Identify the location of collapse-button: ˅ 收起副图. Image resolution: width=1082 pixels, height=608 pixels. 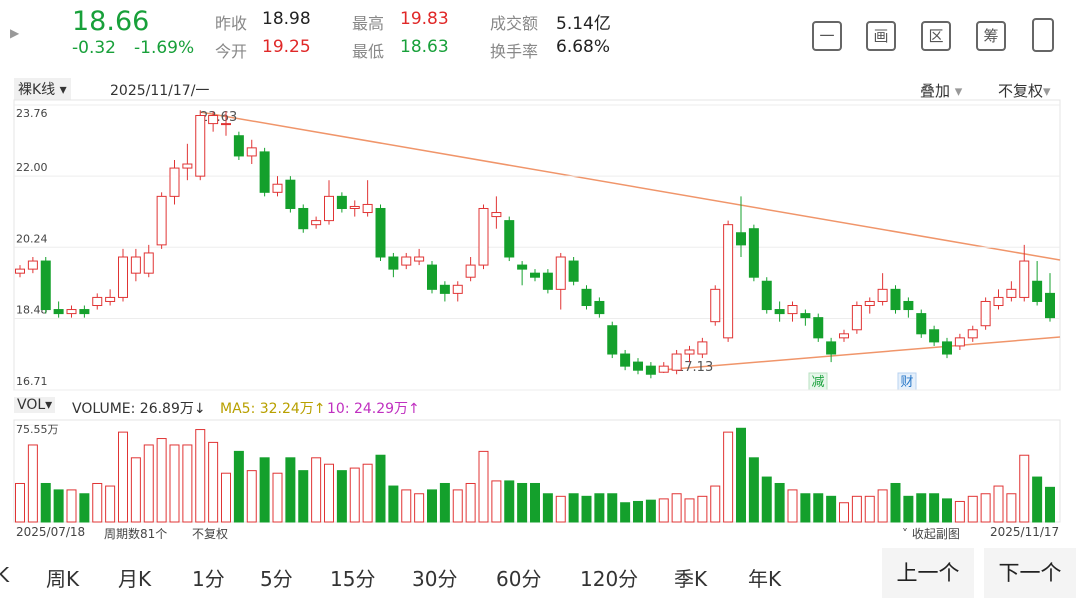
(931, 534).